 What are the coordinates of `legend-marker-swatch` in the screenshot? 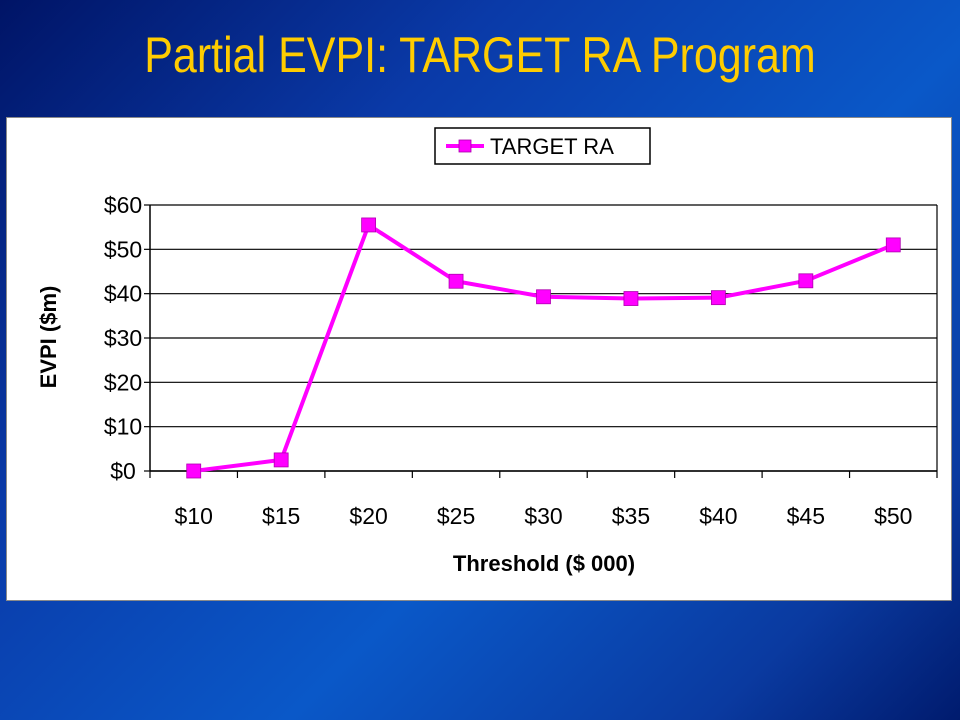 It's located at (465, 146).